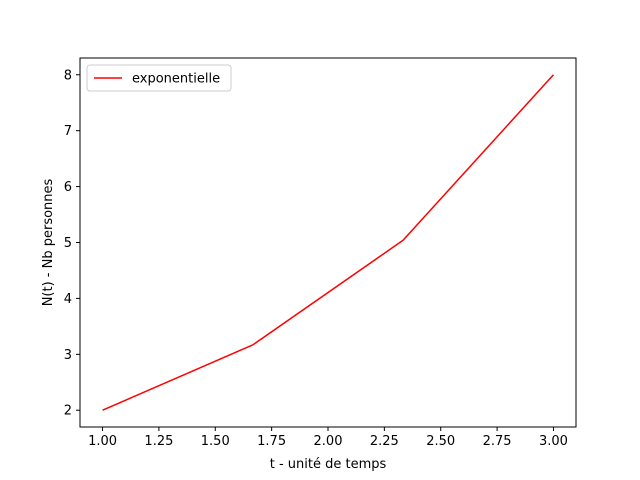  I want to click on y-axis-label: N(t) - Nb personnes, so click(48, 242).